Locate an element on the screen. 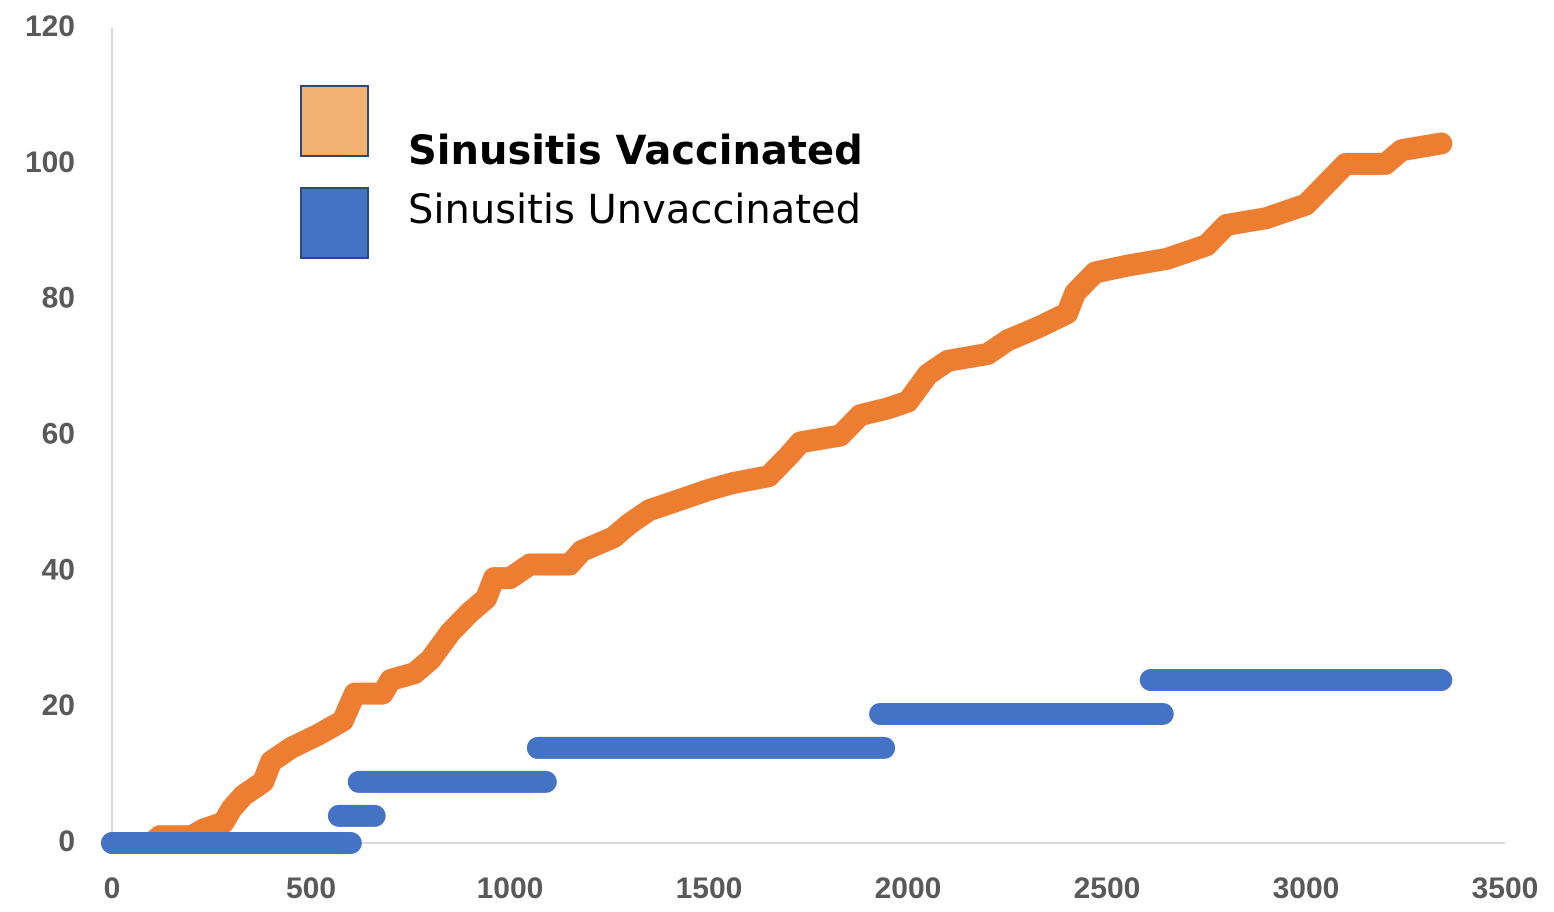 Image resolution: width=1554 pixels, height=912 pixels. x-tick-label: 500 is located at coordinates (311, 888).